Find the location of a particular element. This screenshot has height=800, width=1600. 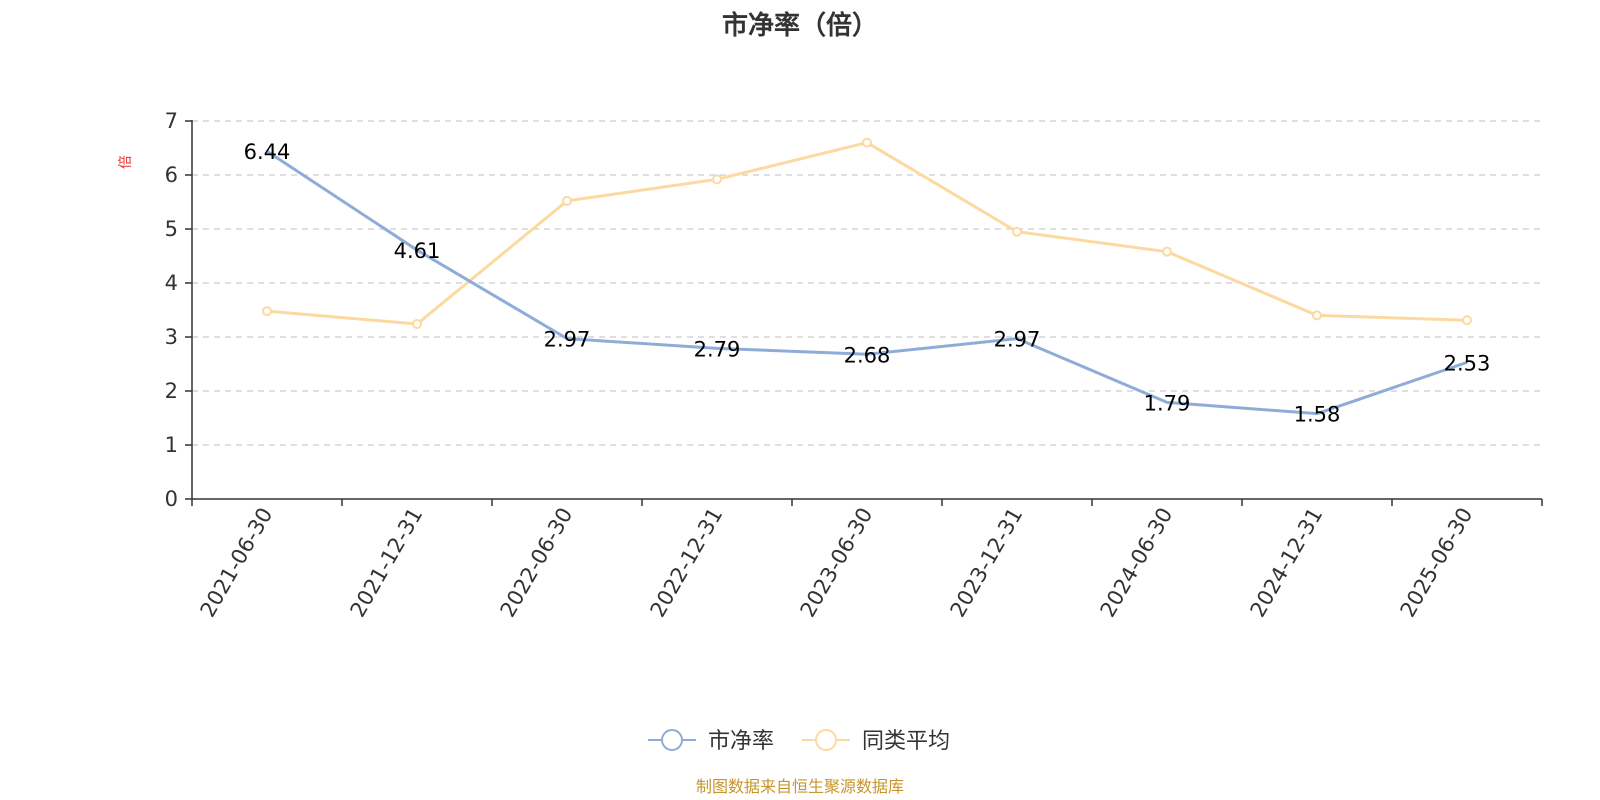

chart-title: 市净率（倍） is located at coordinates (800, 25).